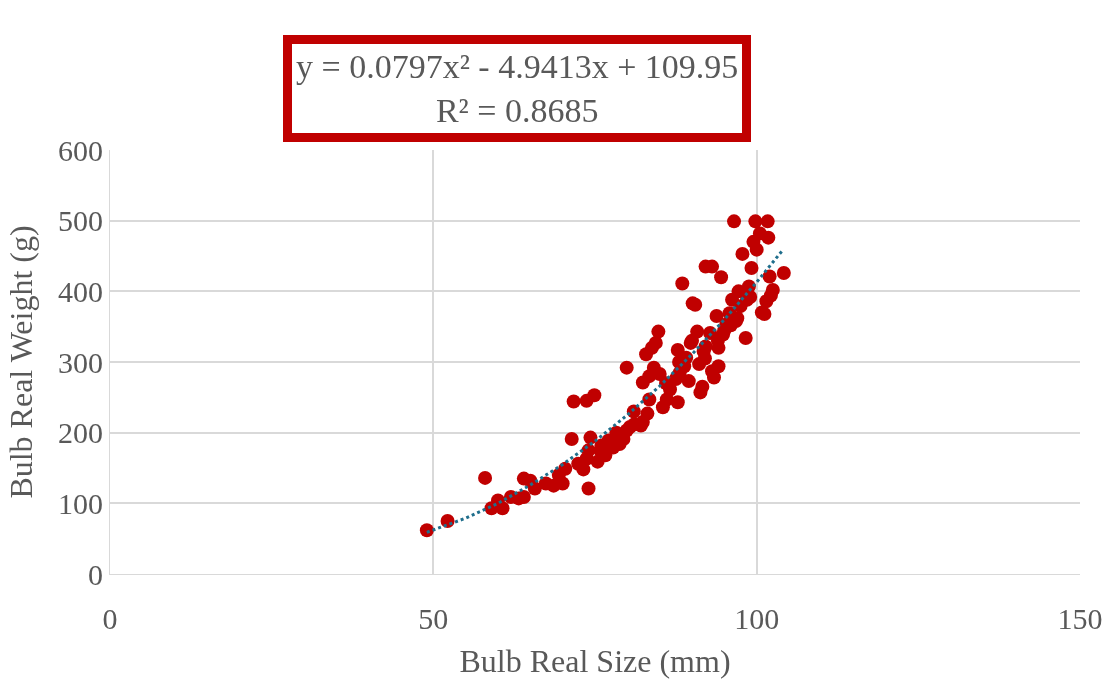 Image resolution: width=1120 pixels, height=684 pixels. What do you see at coordinates (95, 574) in the screenshot?
I see `y-tick-label: 0` at bounding box center [95, 574].